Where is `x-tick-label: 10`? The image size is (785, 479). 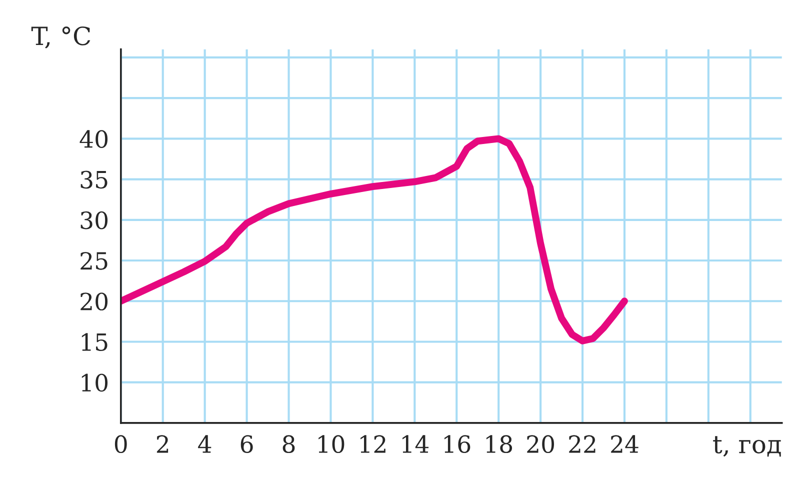
x-tick-label: 10 is located at coordinates (331, 444).